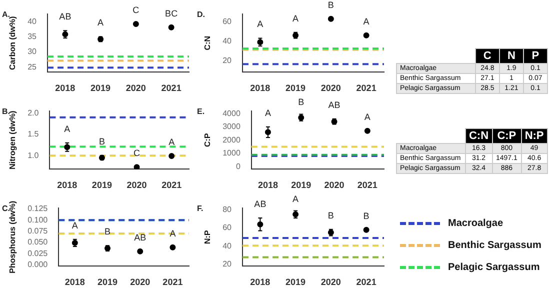 The width and height of the screenshot is (550, 291). Describe the element at coordinates (534, 136) in the screenshot. I see `category-label: N:P` at that location.